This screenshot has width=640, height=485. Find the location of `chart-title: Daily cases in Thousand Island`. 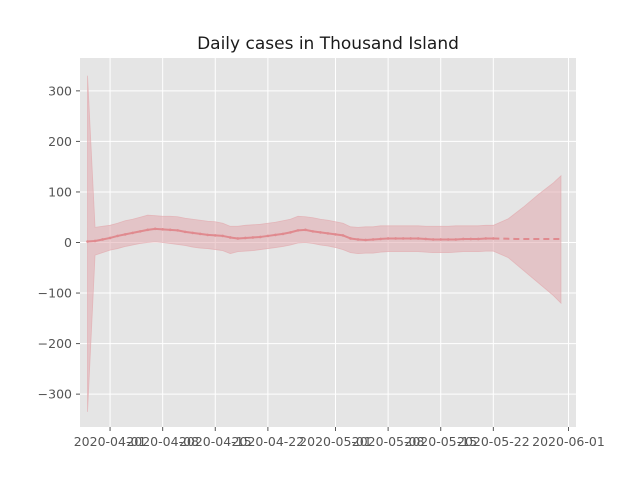

chart-title: Daily cases in Thousand Island is located at coordinates (328, 44).